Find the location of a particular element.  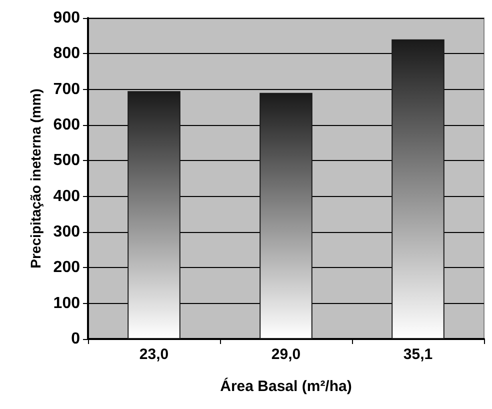

y-tick-label: 800 is located at coordinates (66, 53).